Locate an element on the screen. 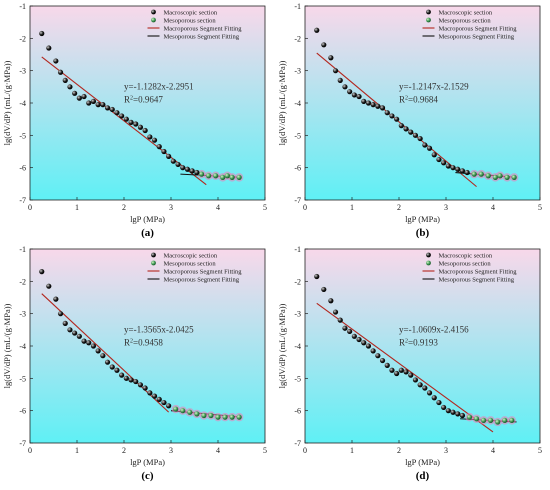  r-squared: R2=0.9647 is located at coordinates (143, 99).